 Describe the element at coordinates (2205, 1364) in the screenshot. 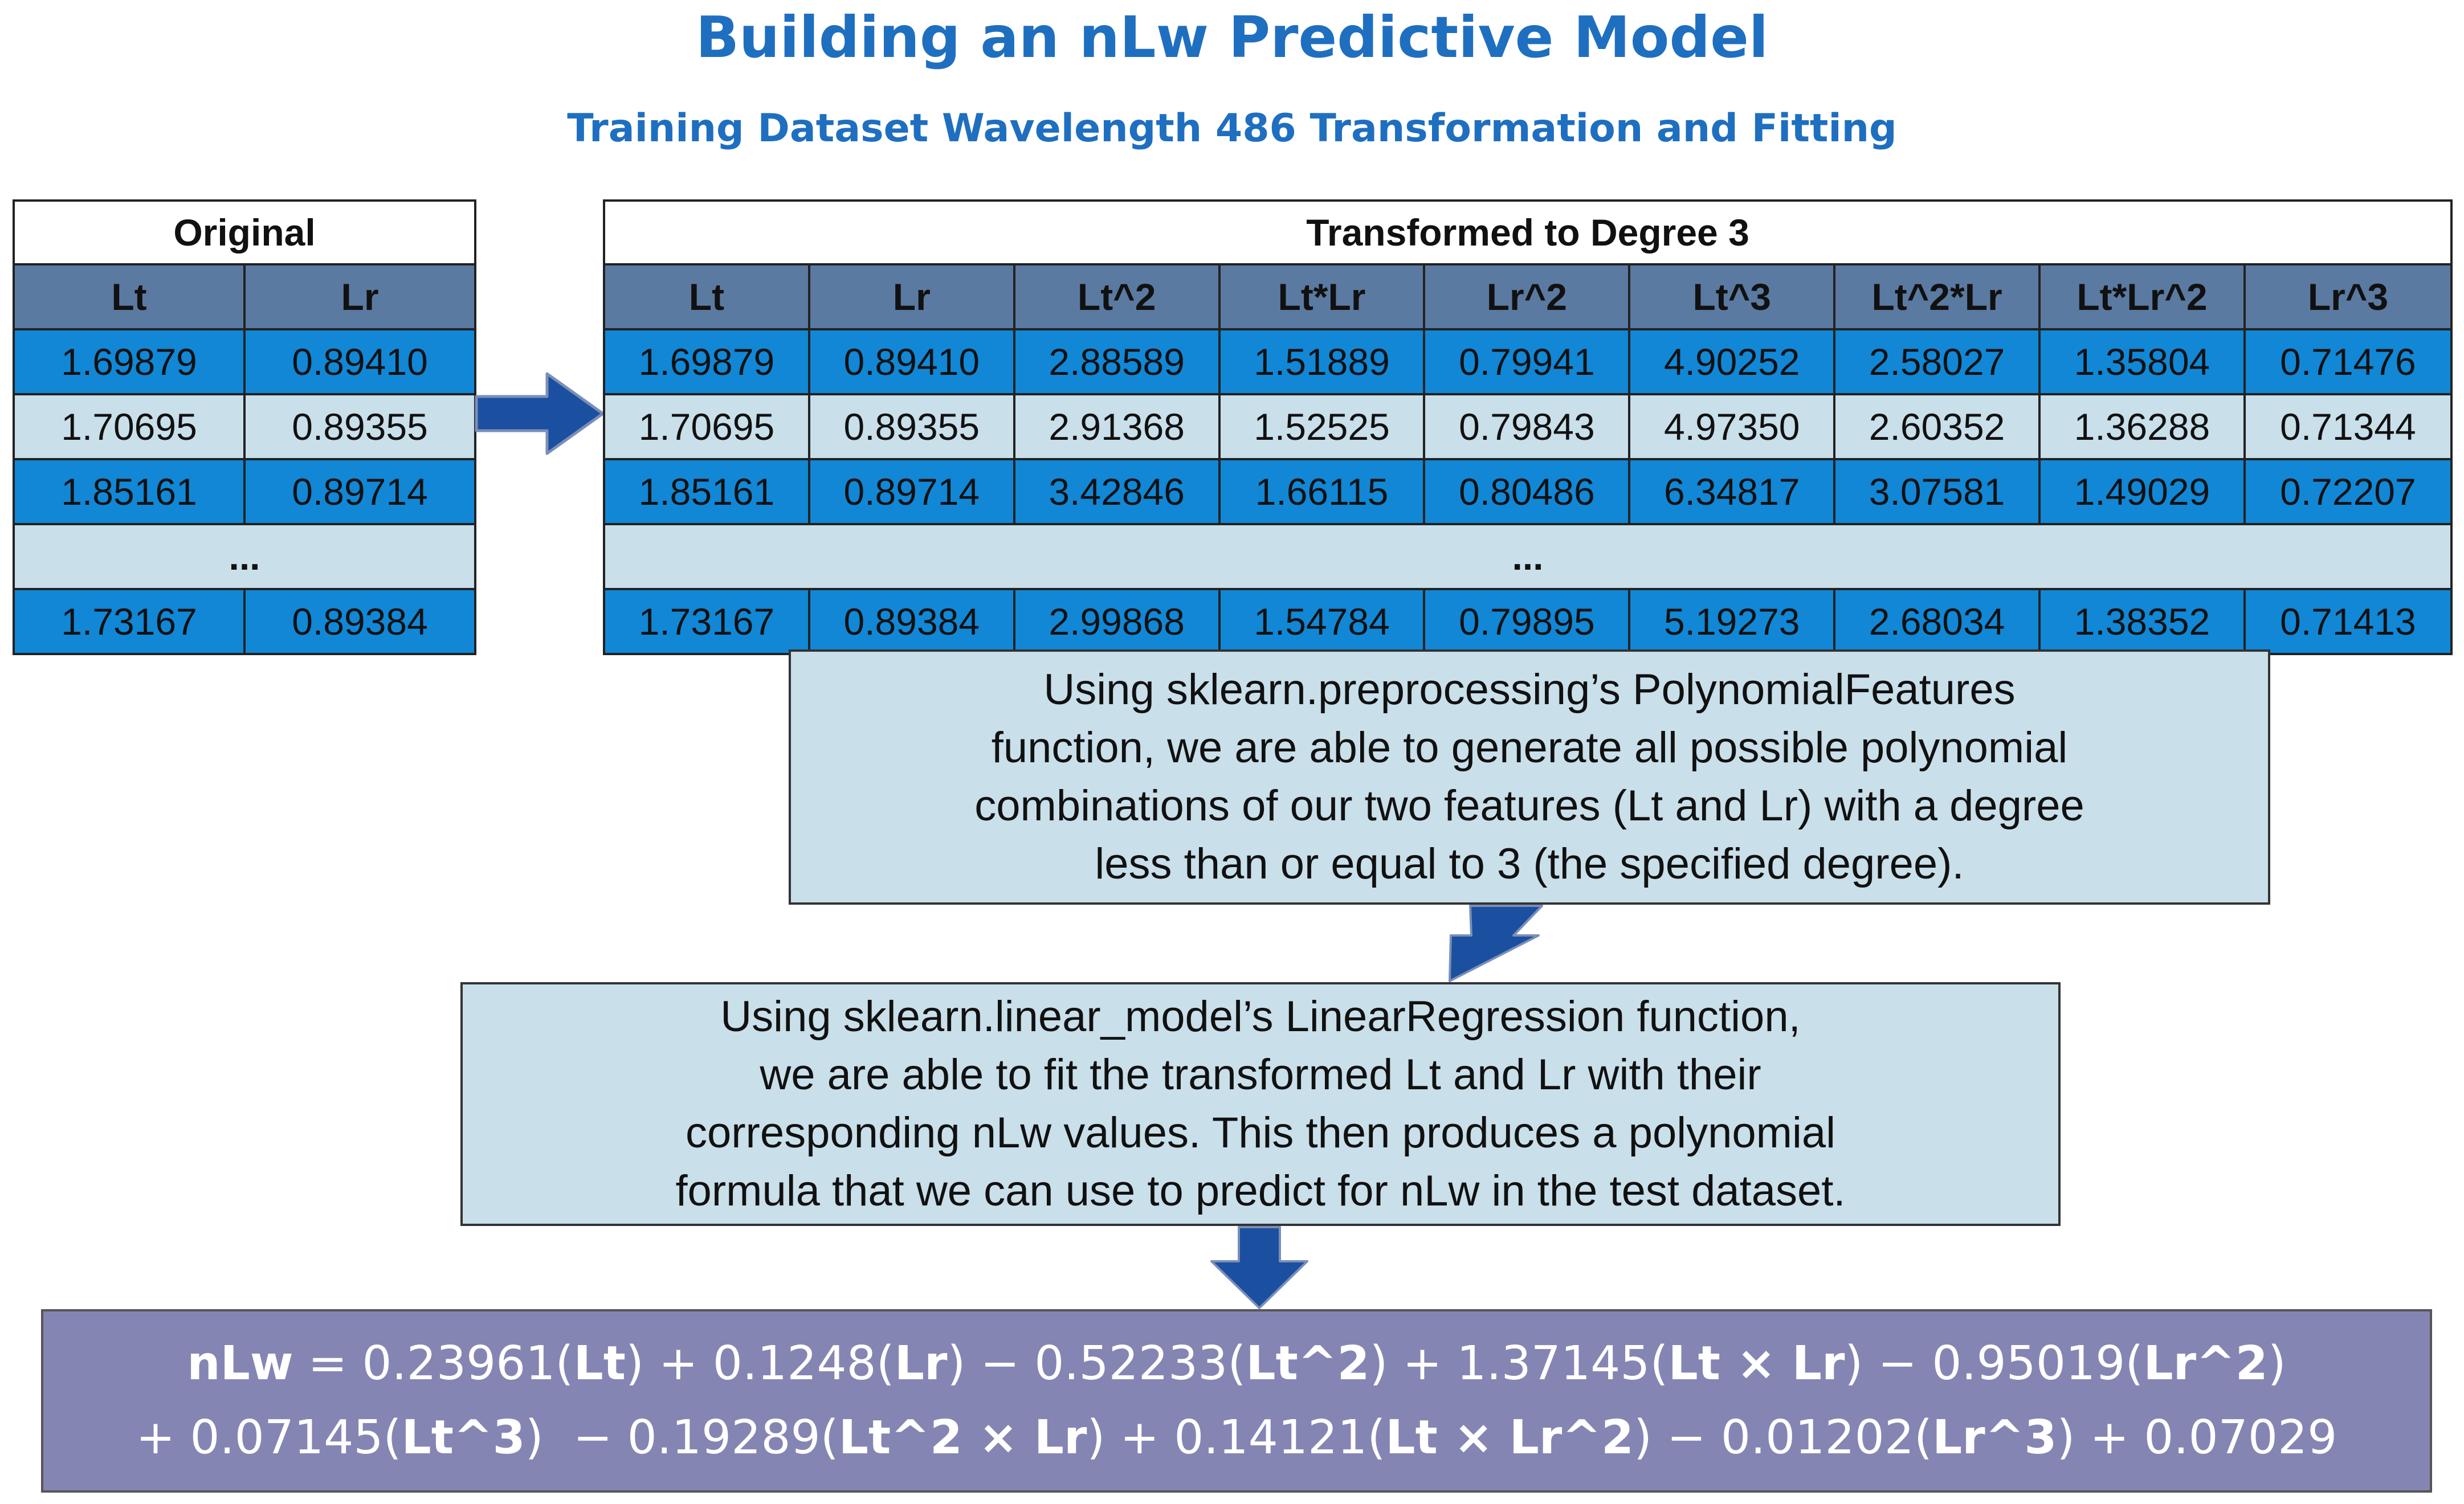

I see `formula-term: Lr^2` at that location.